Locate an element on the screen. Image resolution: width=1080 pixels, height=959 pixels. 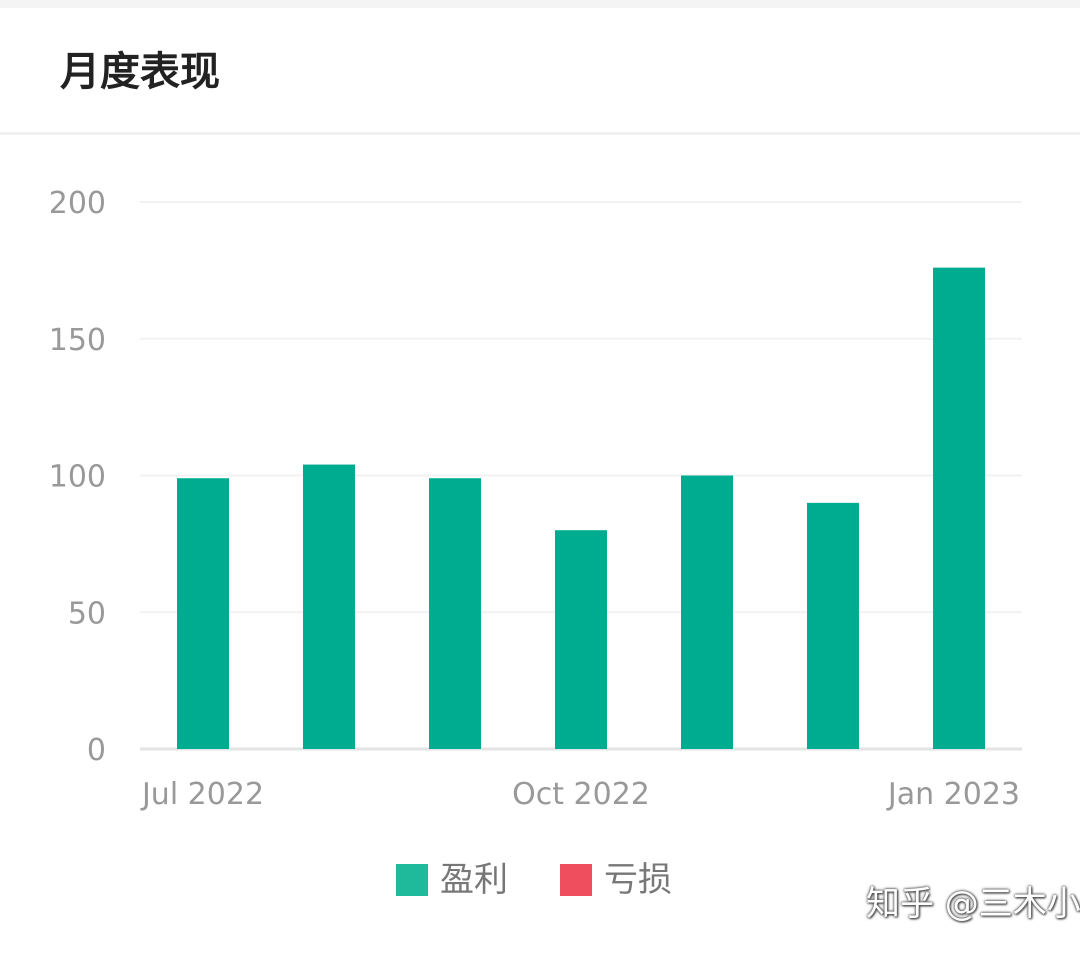
legend-item-profit: 盈利 is located at coordinates (452, 880).